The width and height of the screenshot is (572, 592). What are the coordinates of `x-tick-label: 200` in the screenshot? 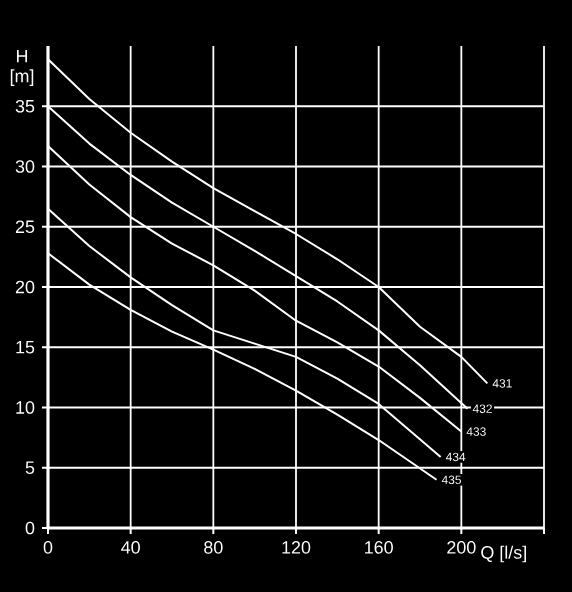 It's located at (461, 547).